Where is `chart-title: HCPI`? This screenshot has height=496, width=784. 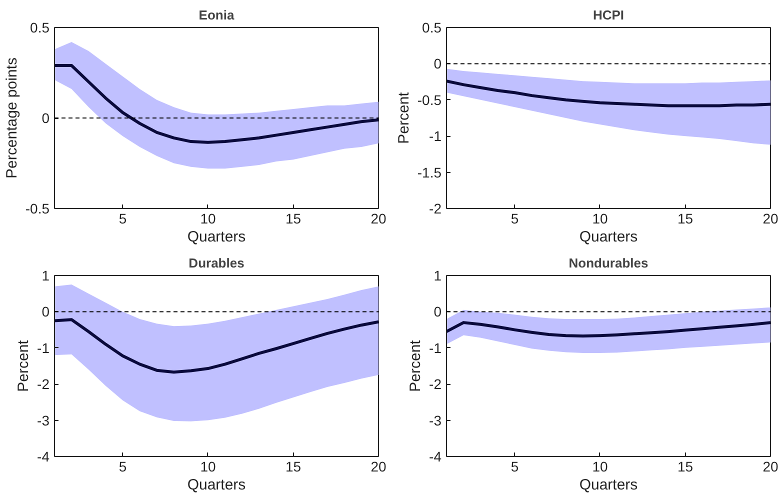
chart-title: HCPI is located at coordinates (608, 15).